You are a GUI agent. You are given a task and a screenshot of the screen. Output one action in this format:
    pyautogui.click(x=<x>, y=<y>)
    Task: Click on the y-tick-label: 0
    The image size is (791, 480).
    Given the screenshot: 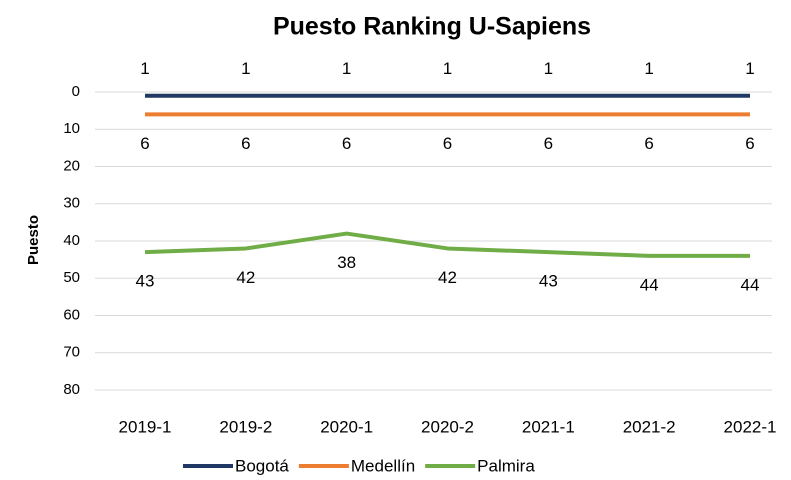 What is the action you would take?
    pyautogui.click(x=76, y=91)
    